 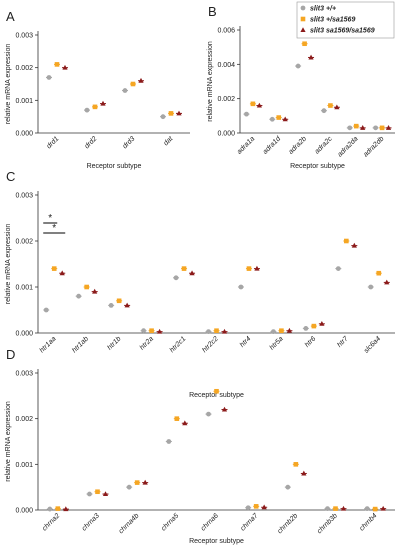 I want to click on x-tick-label: chrna4b, so click(x=129, y=523).